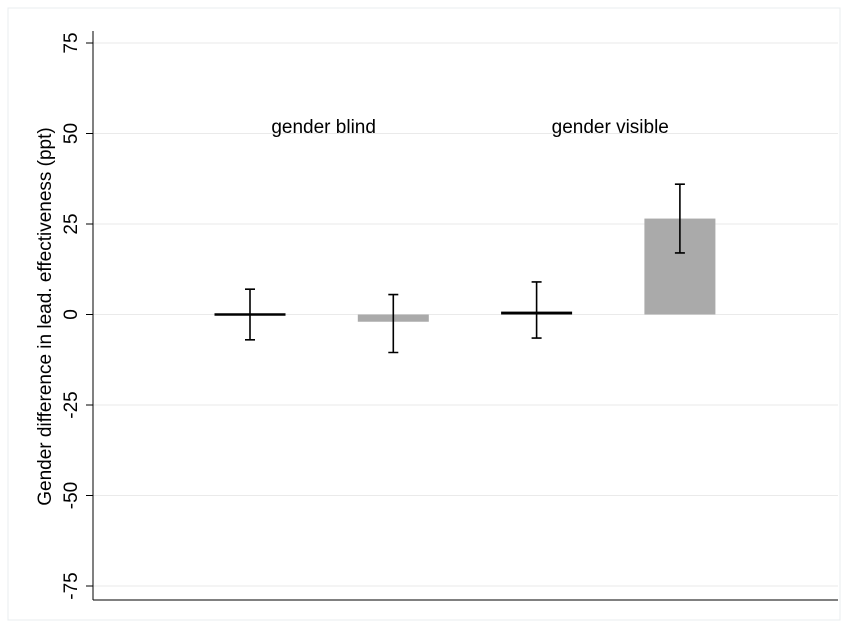  Describe the element at coordinates (465, 268) in the screenshot. I see `error-bars` at that location.